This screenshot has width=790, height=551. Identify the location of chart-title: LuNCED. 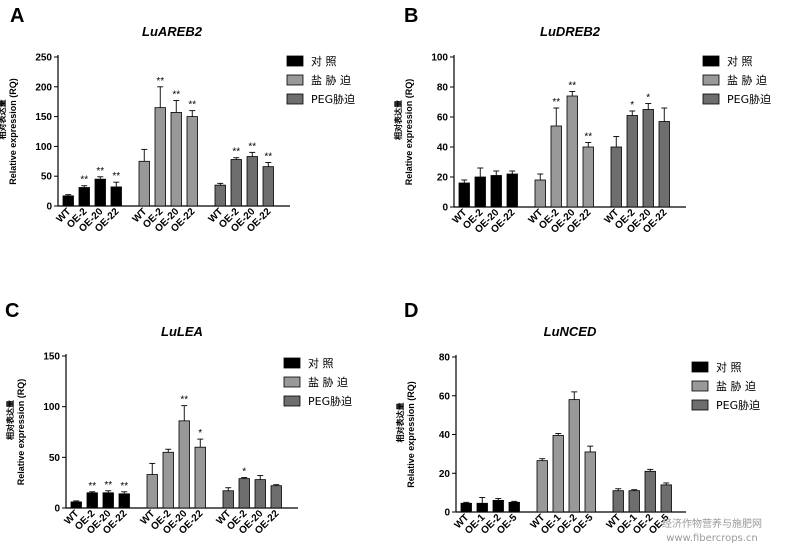
(570, 331).